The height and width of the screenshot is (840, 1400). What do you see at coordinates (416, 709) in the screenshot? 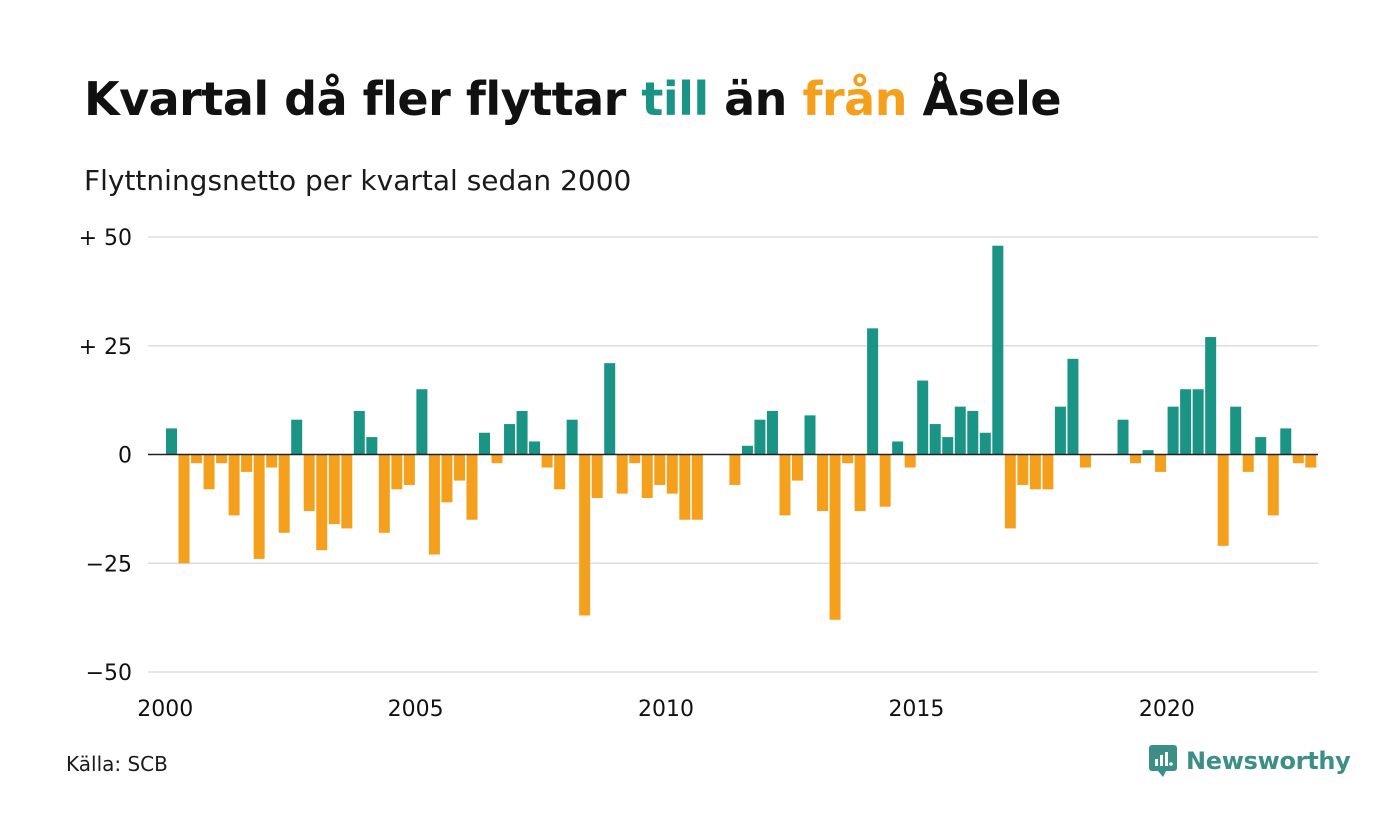
I see `x-tick-label: 2005` at bounding box center [416, 709].